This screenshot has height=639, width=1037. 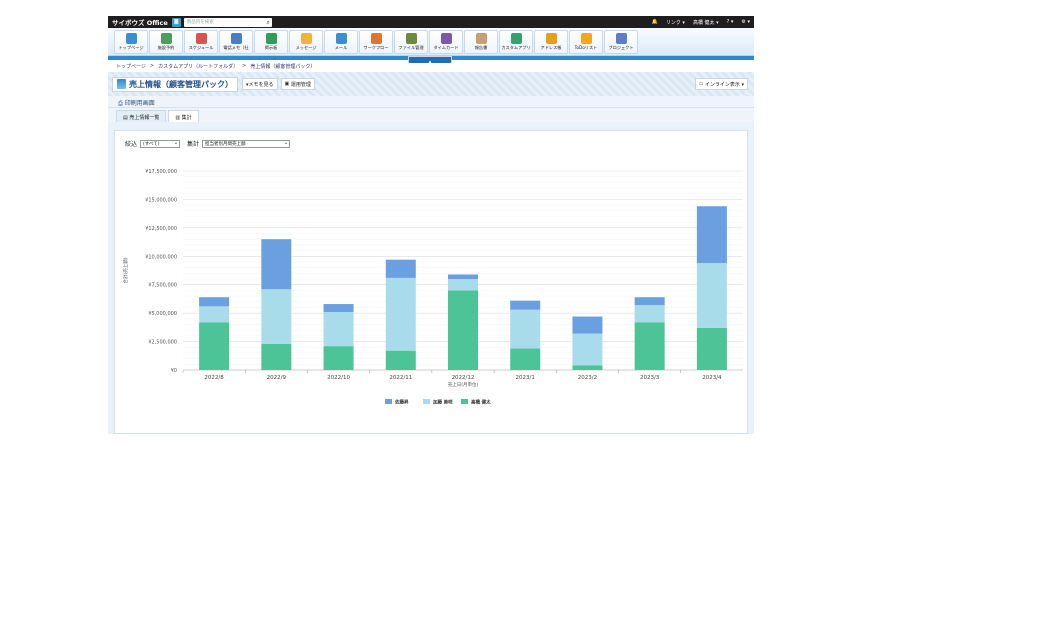 I want to click on app-label: 電話メモ（社, so click(x=236, y=47).